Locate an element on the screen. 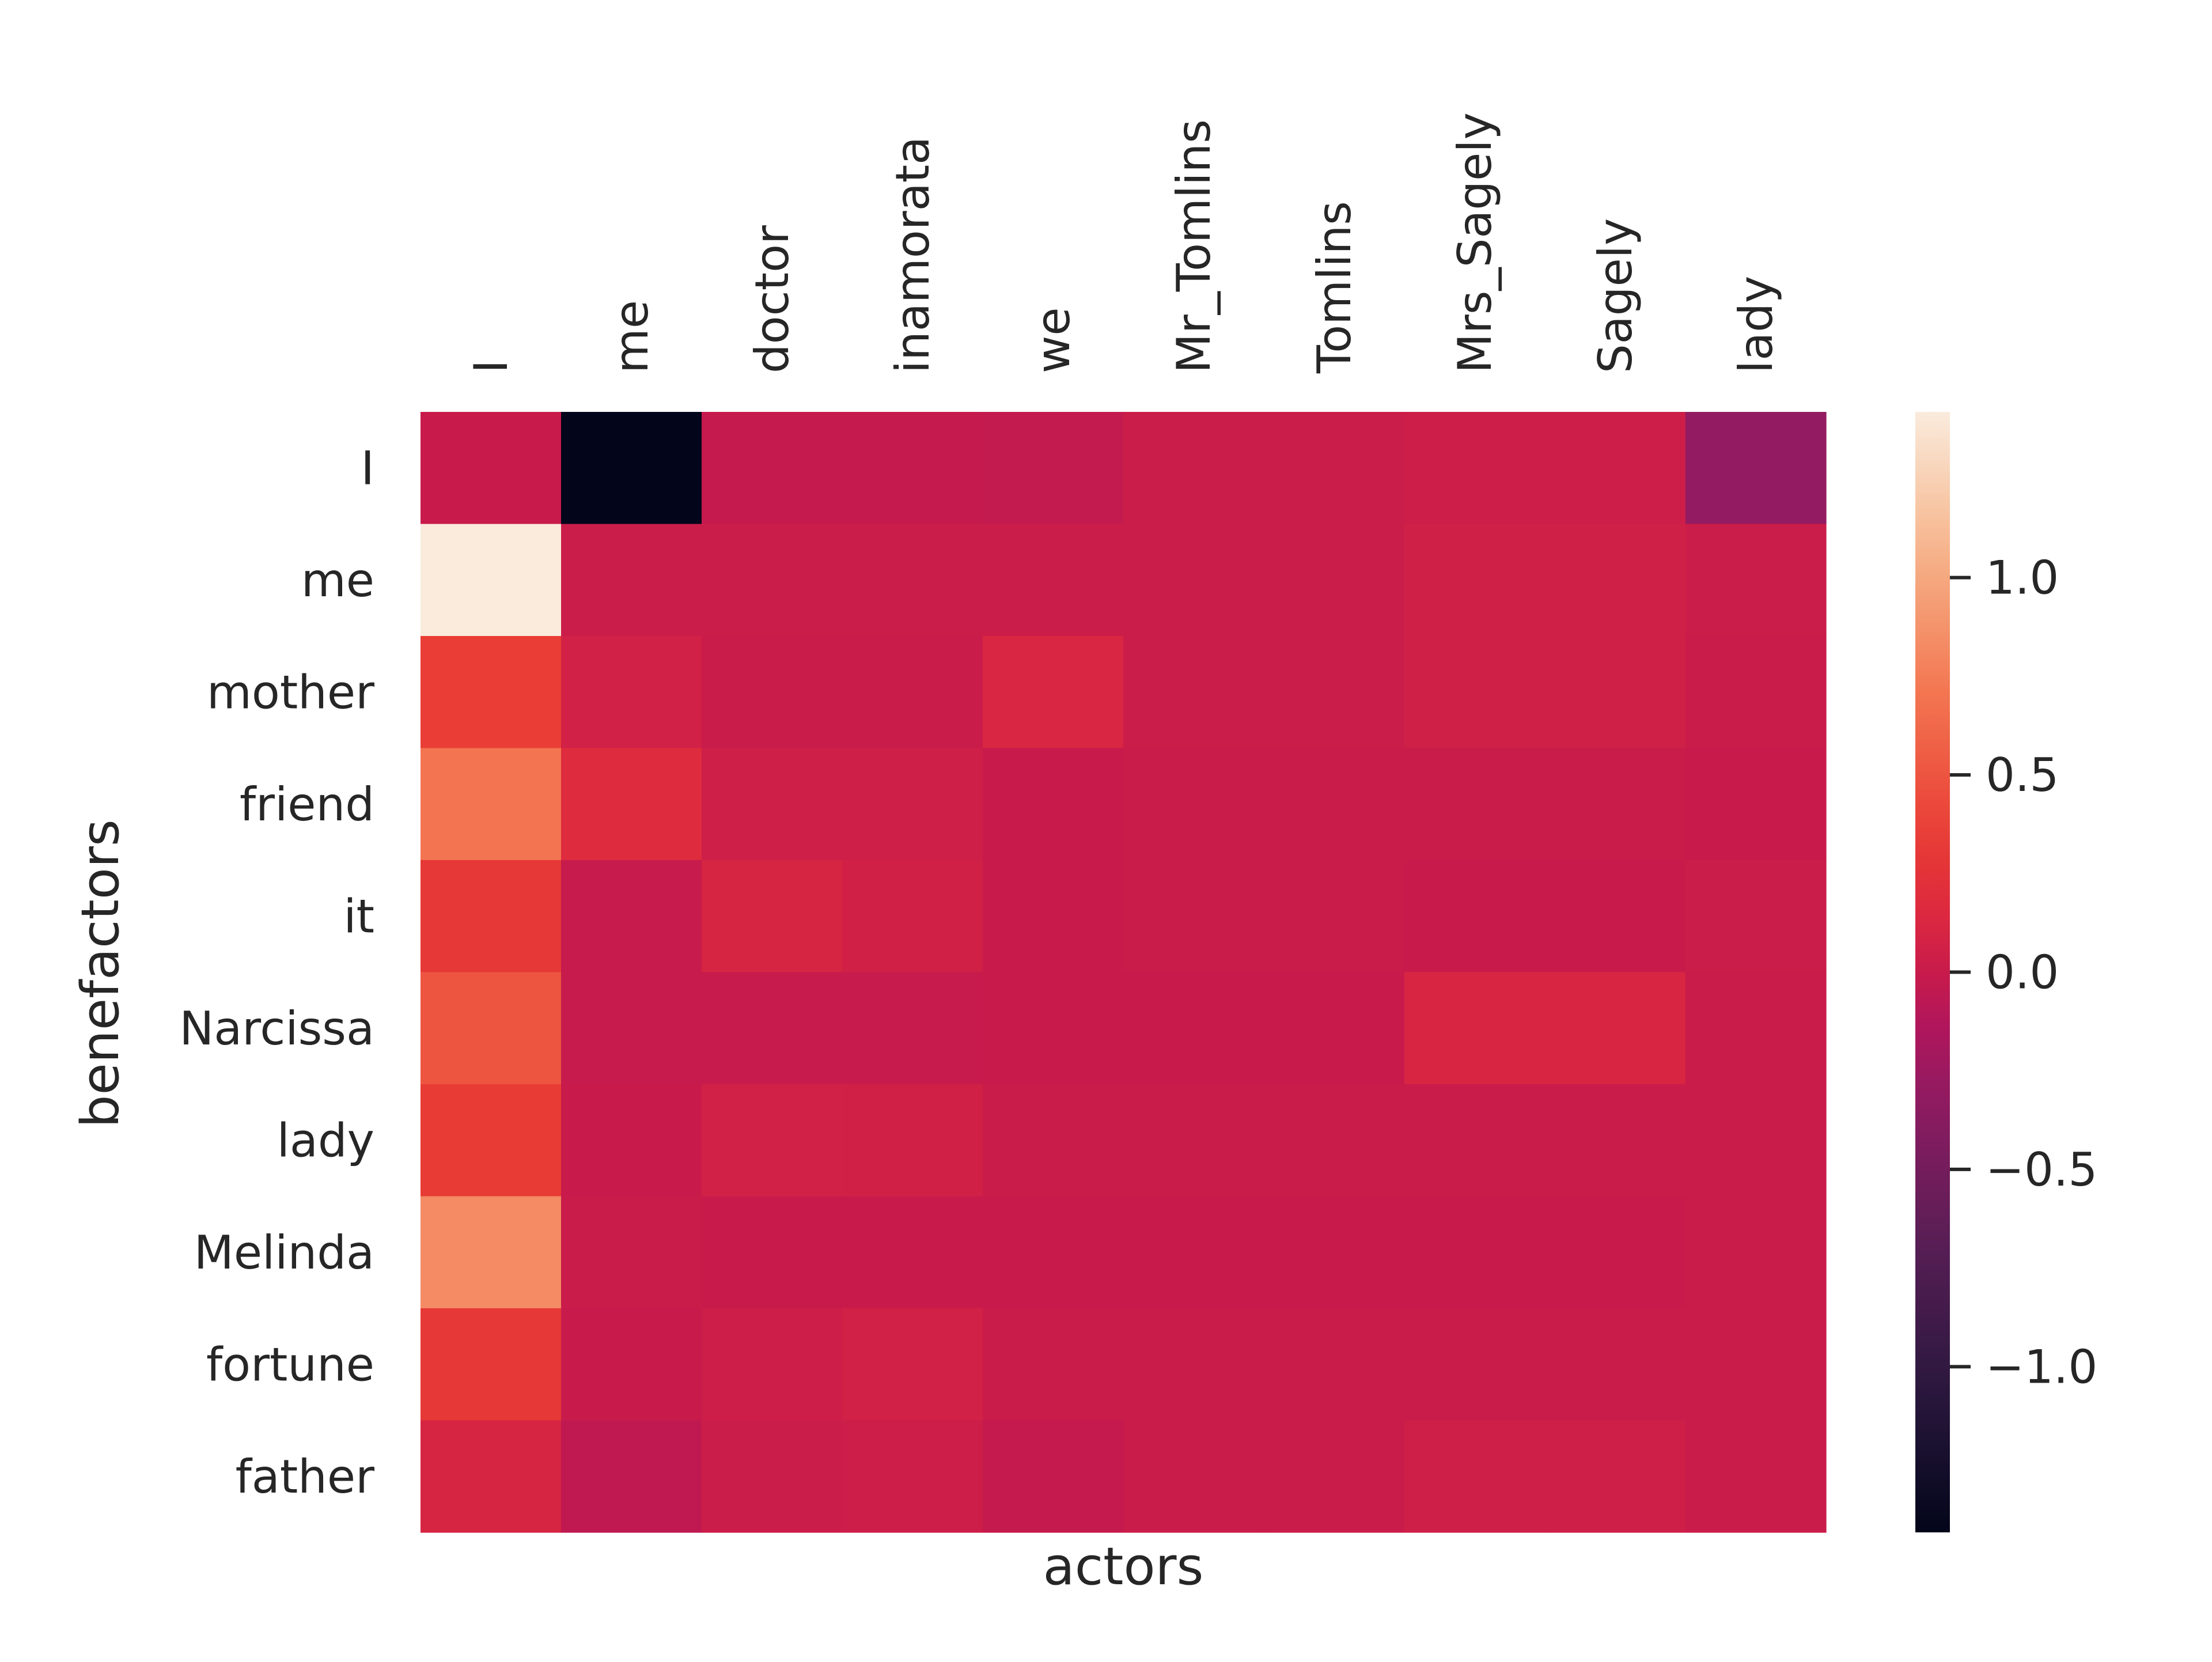 This screenshot has width=2212, height=1662. y-tick-label: I is located at coordinates (367, 468).